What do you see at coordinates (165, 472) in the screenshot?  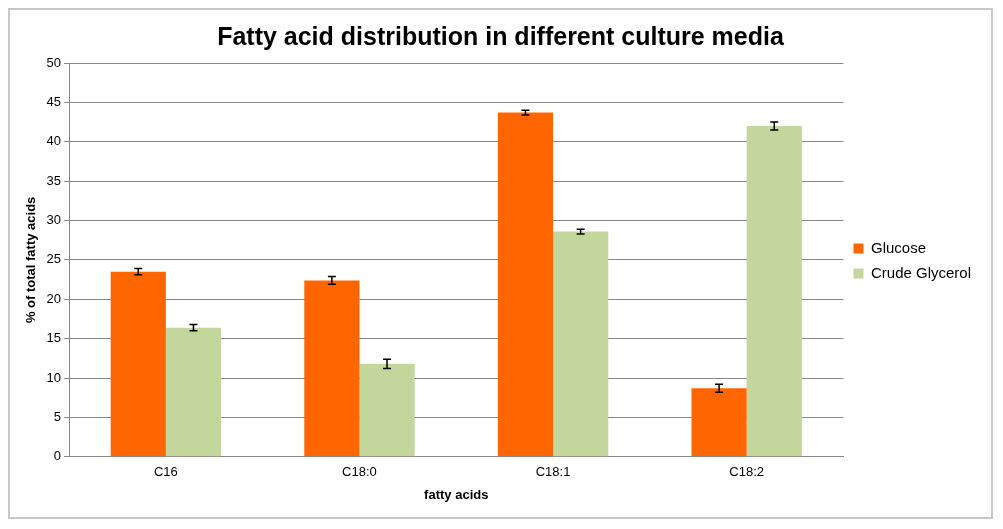 I see `x-tick-label: C16` at bounding box center [165, 472].